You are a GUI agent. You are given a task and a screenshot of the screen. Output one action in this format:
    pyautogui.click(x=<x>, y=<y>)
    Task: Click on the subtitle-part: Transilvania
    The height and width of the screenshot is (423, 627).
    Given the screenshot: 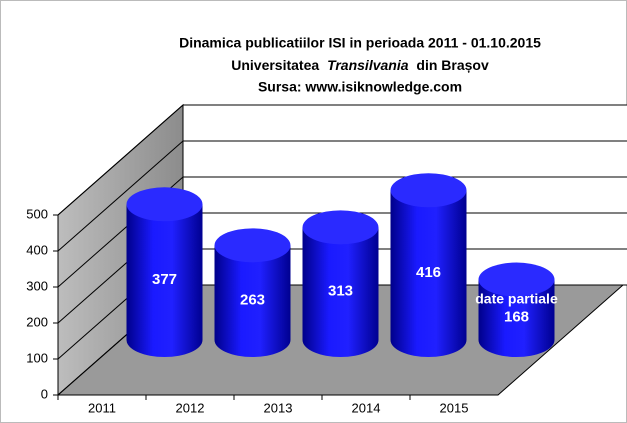 What is the action you would take?
    pyautogui.click(x=368, y=65)
    